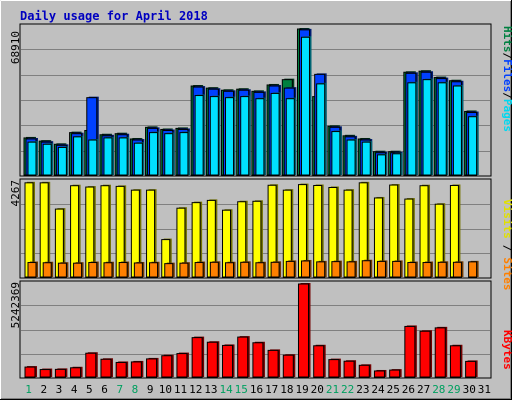 The height and width of the screenshot is (400, 512). What do you see at coordinates (59, 389) in the screenshot?
I see `day-label-3: 3` at bounding box center [59, 389].